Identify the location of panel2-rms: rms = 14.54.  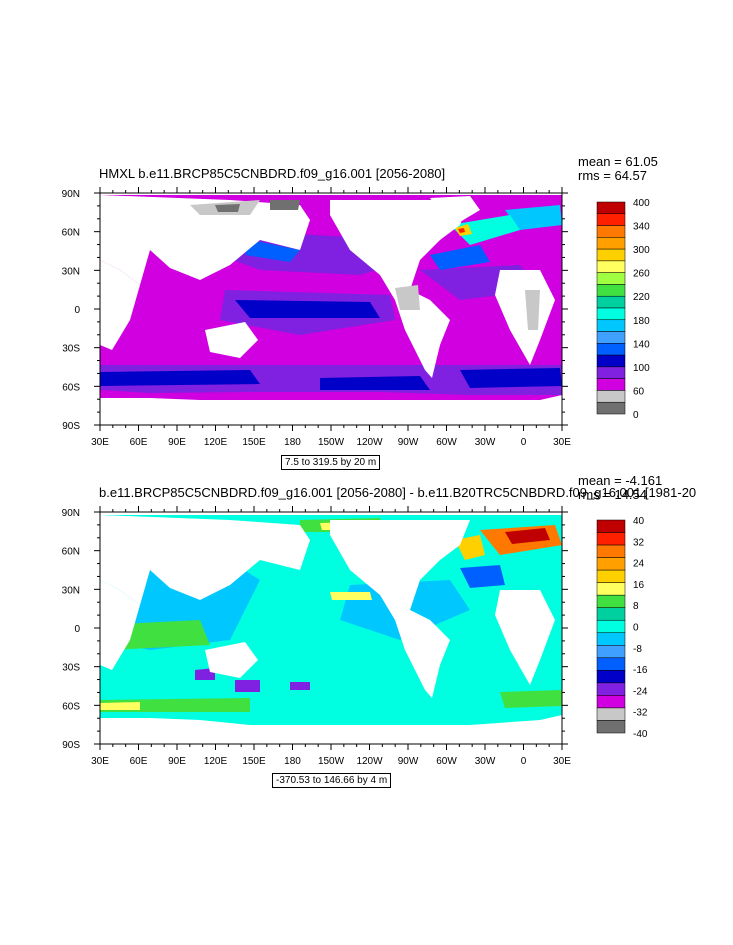
(613, 494).